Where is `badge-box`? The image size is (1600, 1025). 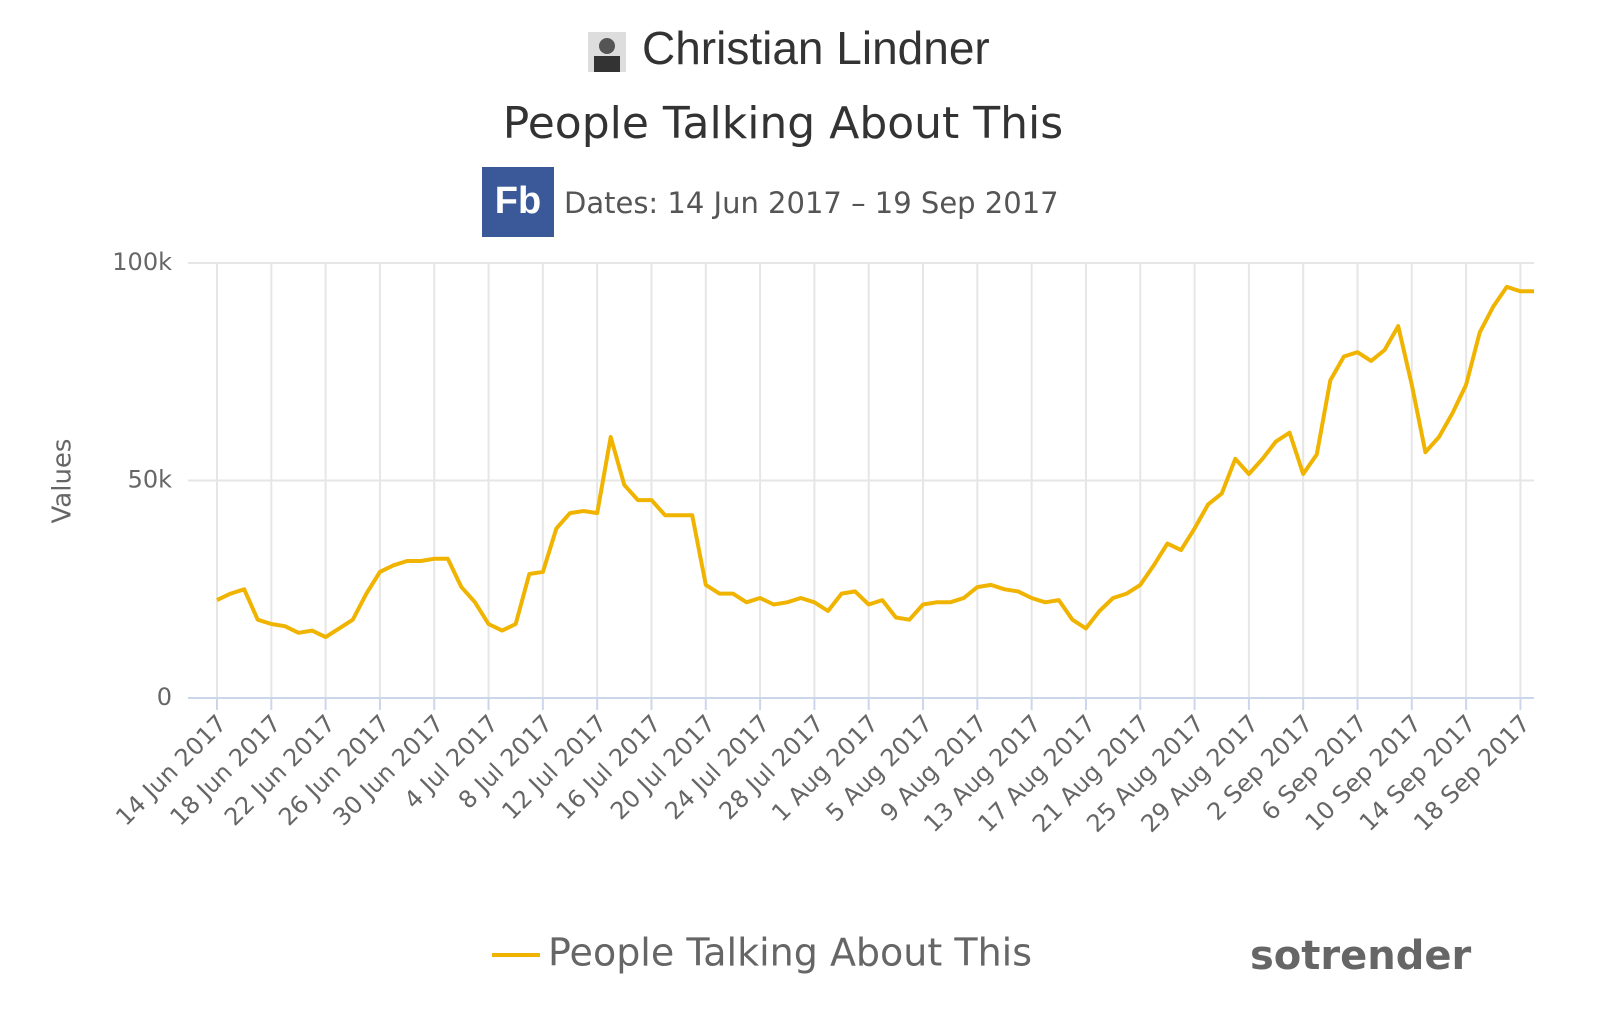 badge-box is located at coordinates (518, 202).